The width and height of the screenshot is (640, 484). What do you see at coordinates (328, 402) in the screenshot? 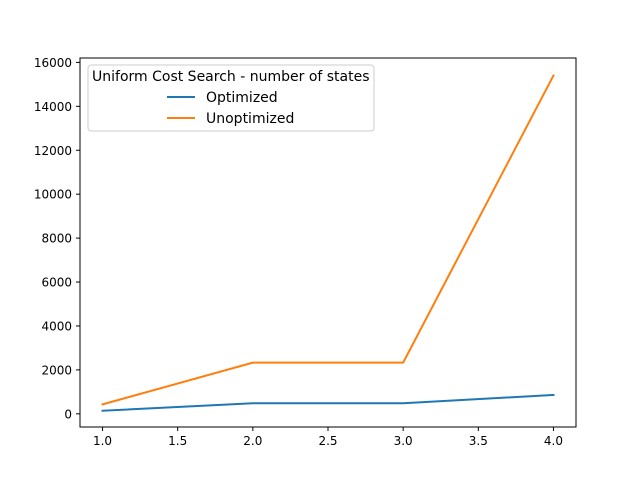
I see `series-line-optimized` at bounding box center [328, 402].